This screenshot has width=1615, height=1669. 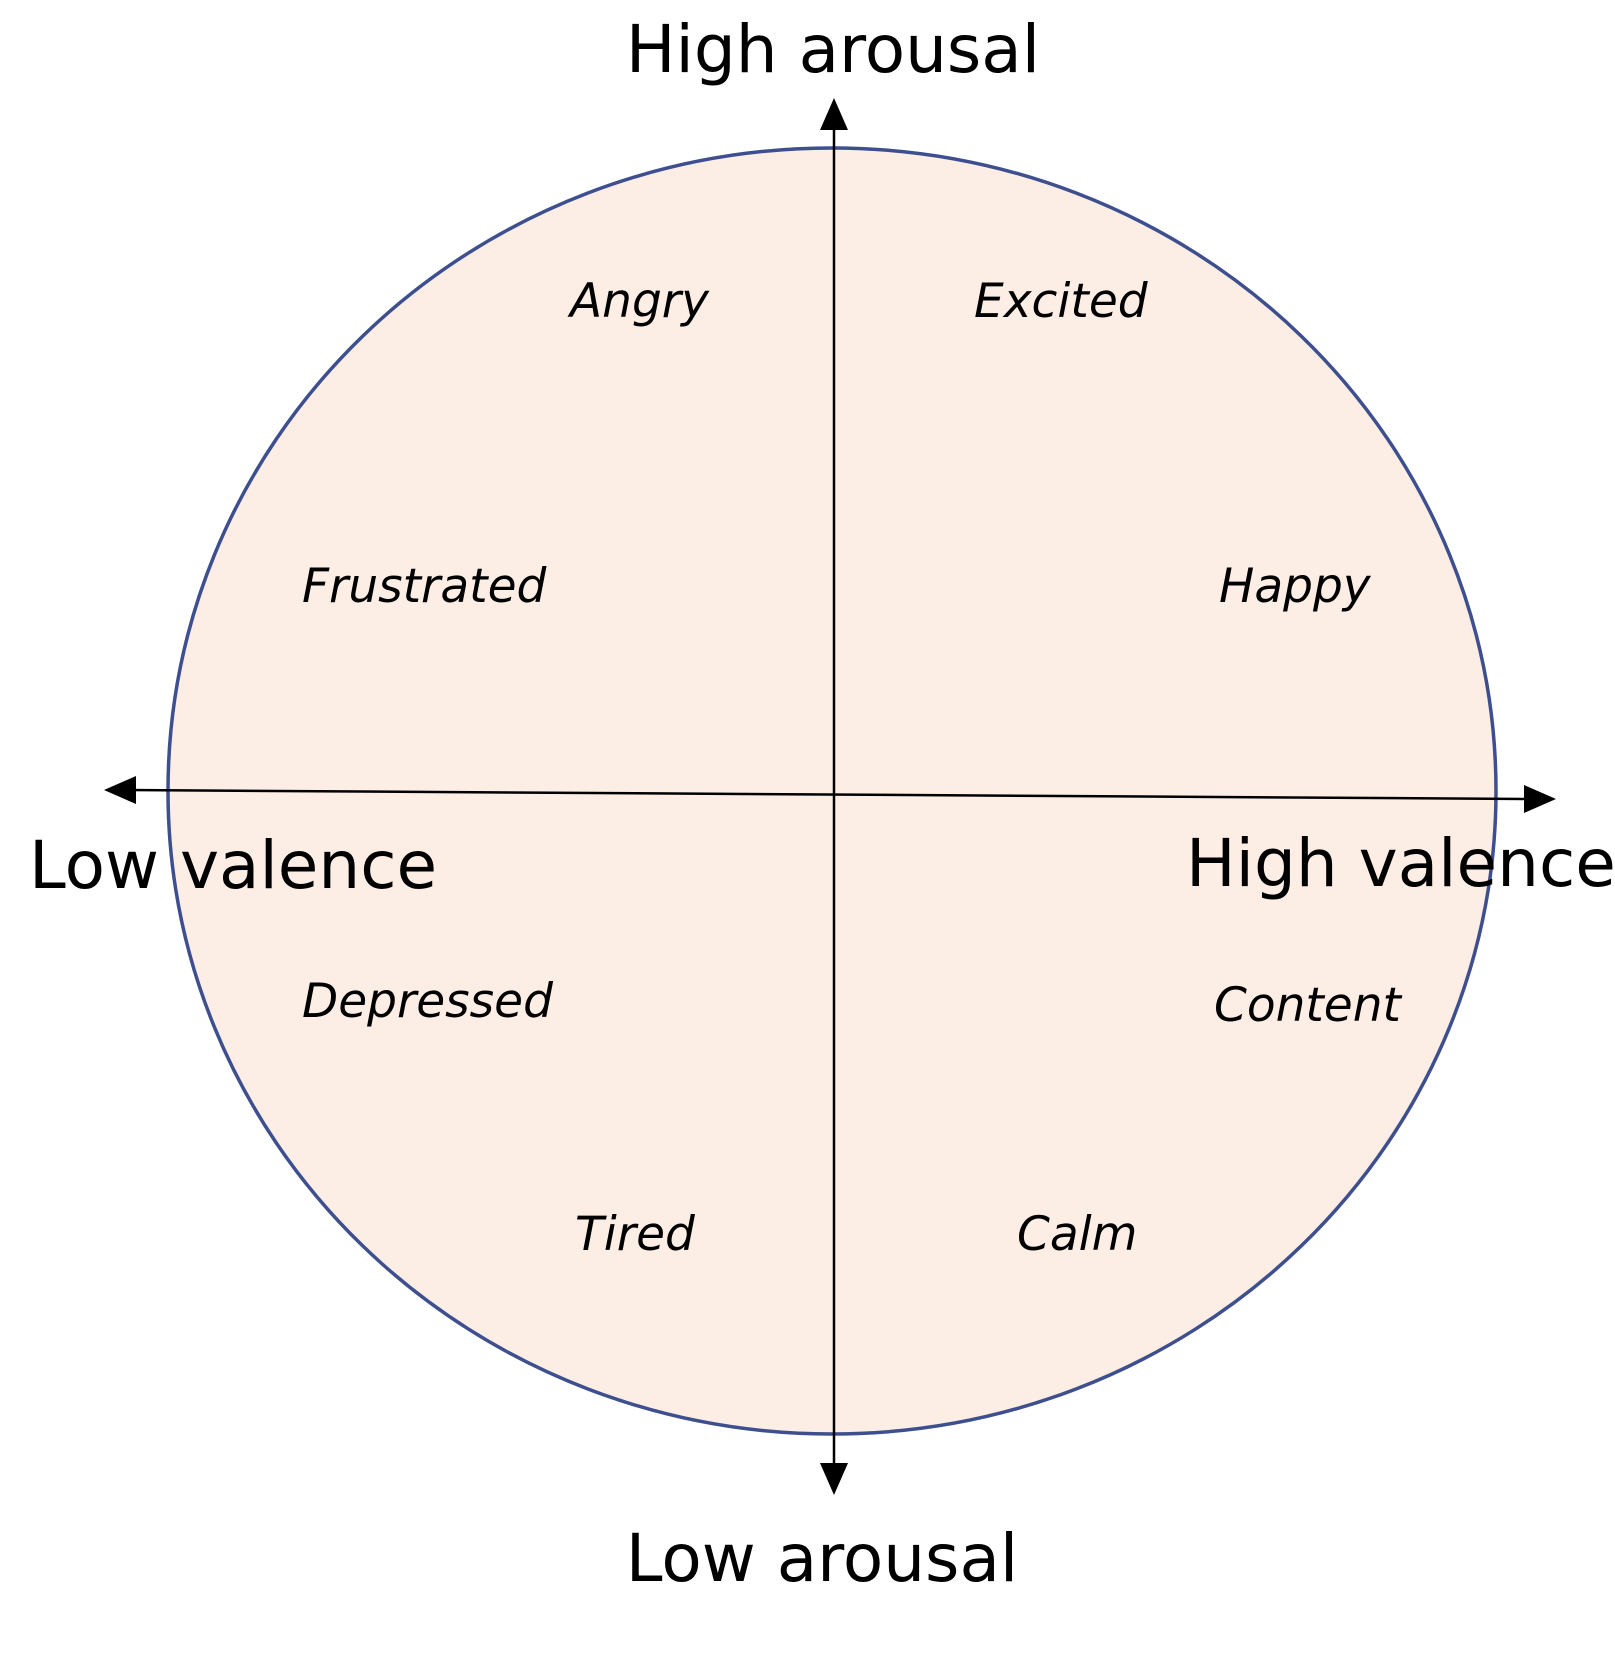 What do you see at coordinates (428, 1001) in the screenshot?
I see `emotion-depressed: Depressed` at bounding box center [428, 1001].